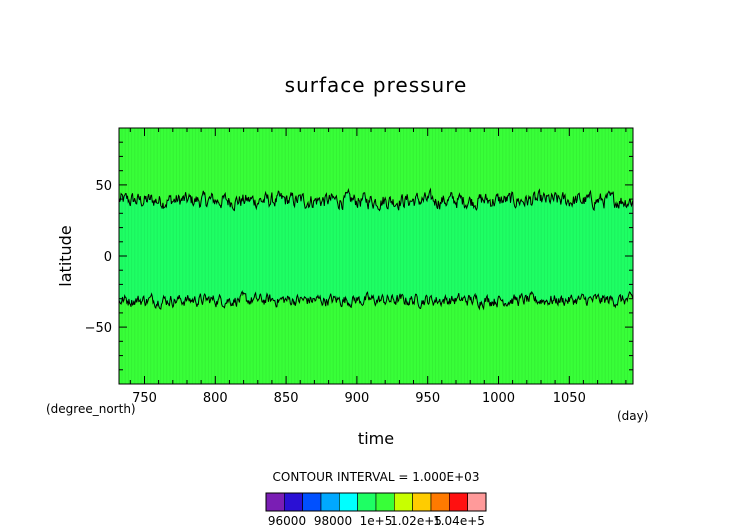  Describe the element at coordinates (333, 521) in the screenshot. I see `colorbar-label: 98000` at that location.